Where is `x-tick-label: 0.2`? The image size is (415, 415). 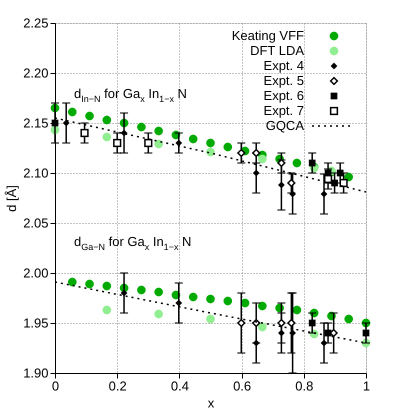 x-tick-label: 0.2 is located at coordinates (117, 386).